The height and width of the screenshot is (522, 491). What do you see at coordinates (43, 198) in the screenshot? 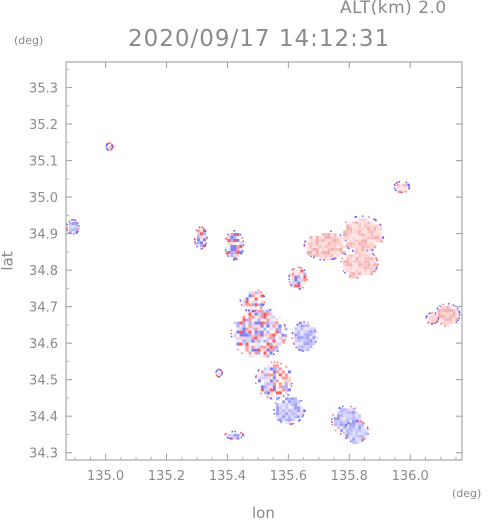
I see `y-tick-label: 35.0` at bounding box center [43, 198].